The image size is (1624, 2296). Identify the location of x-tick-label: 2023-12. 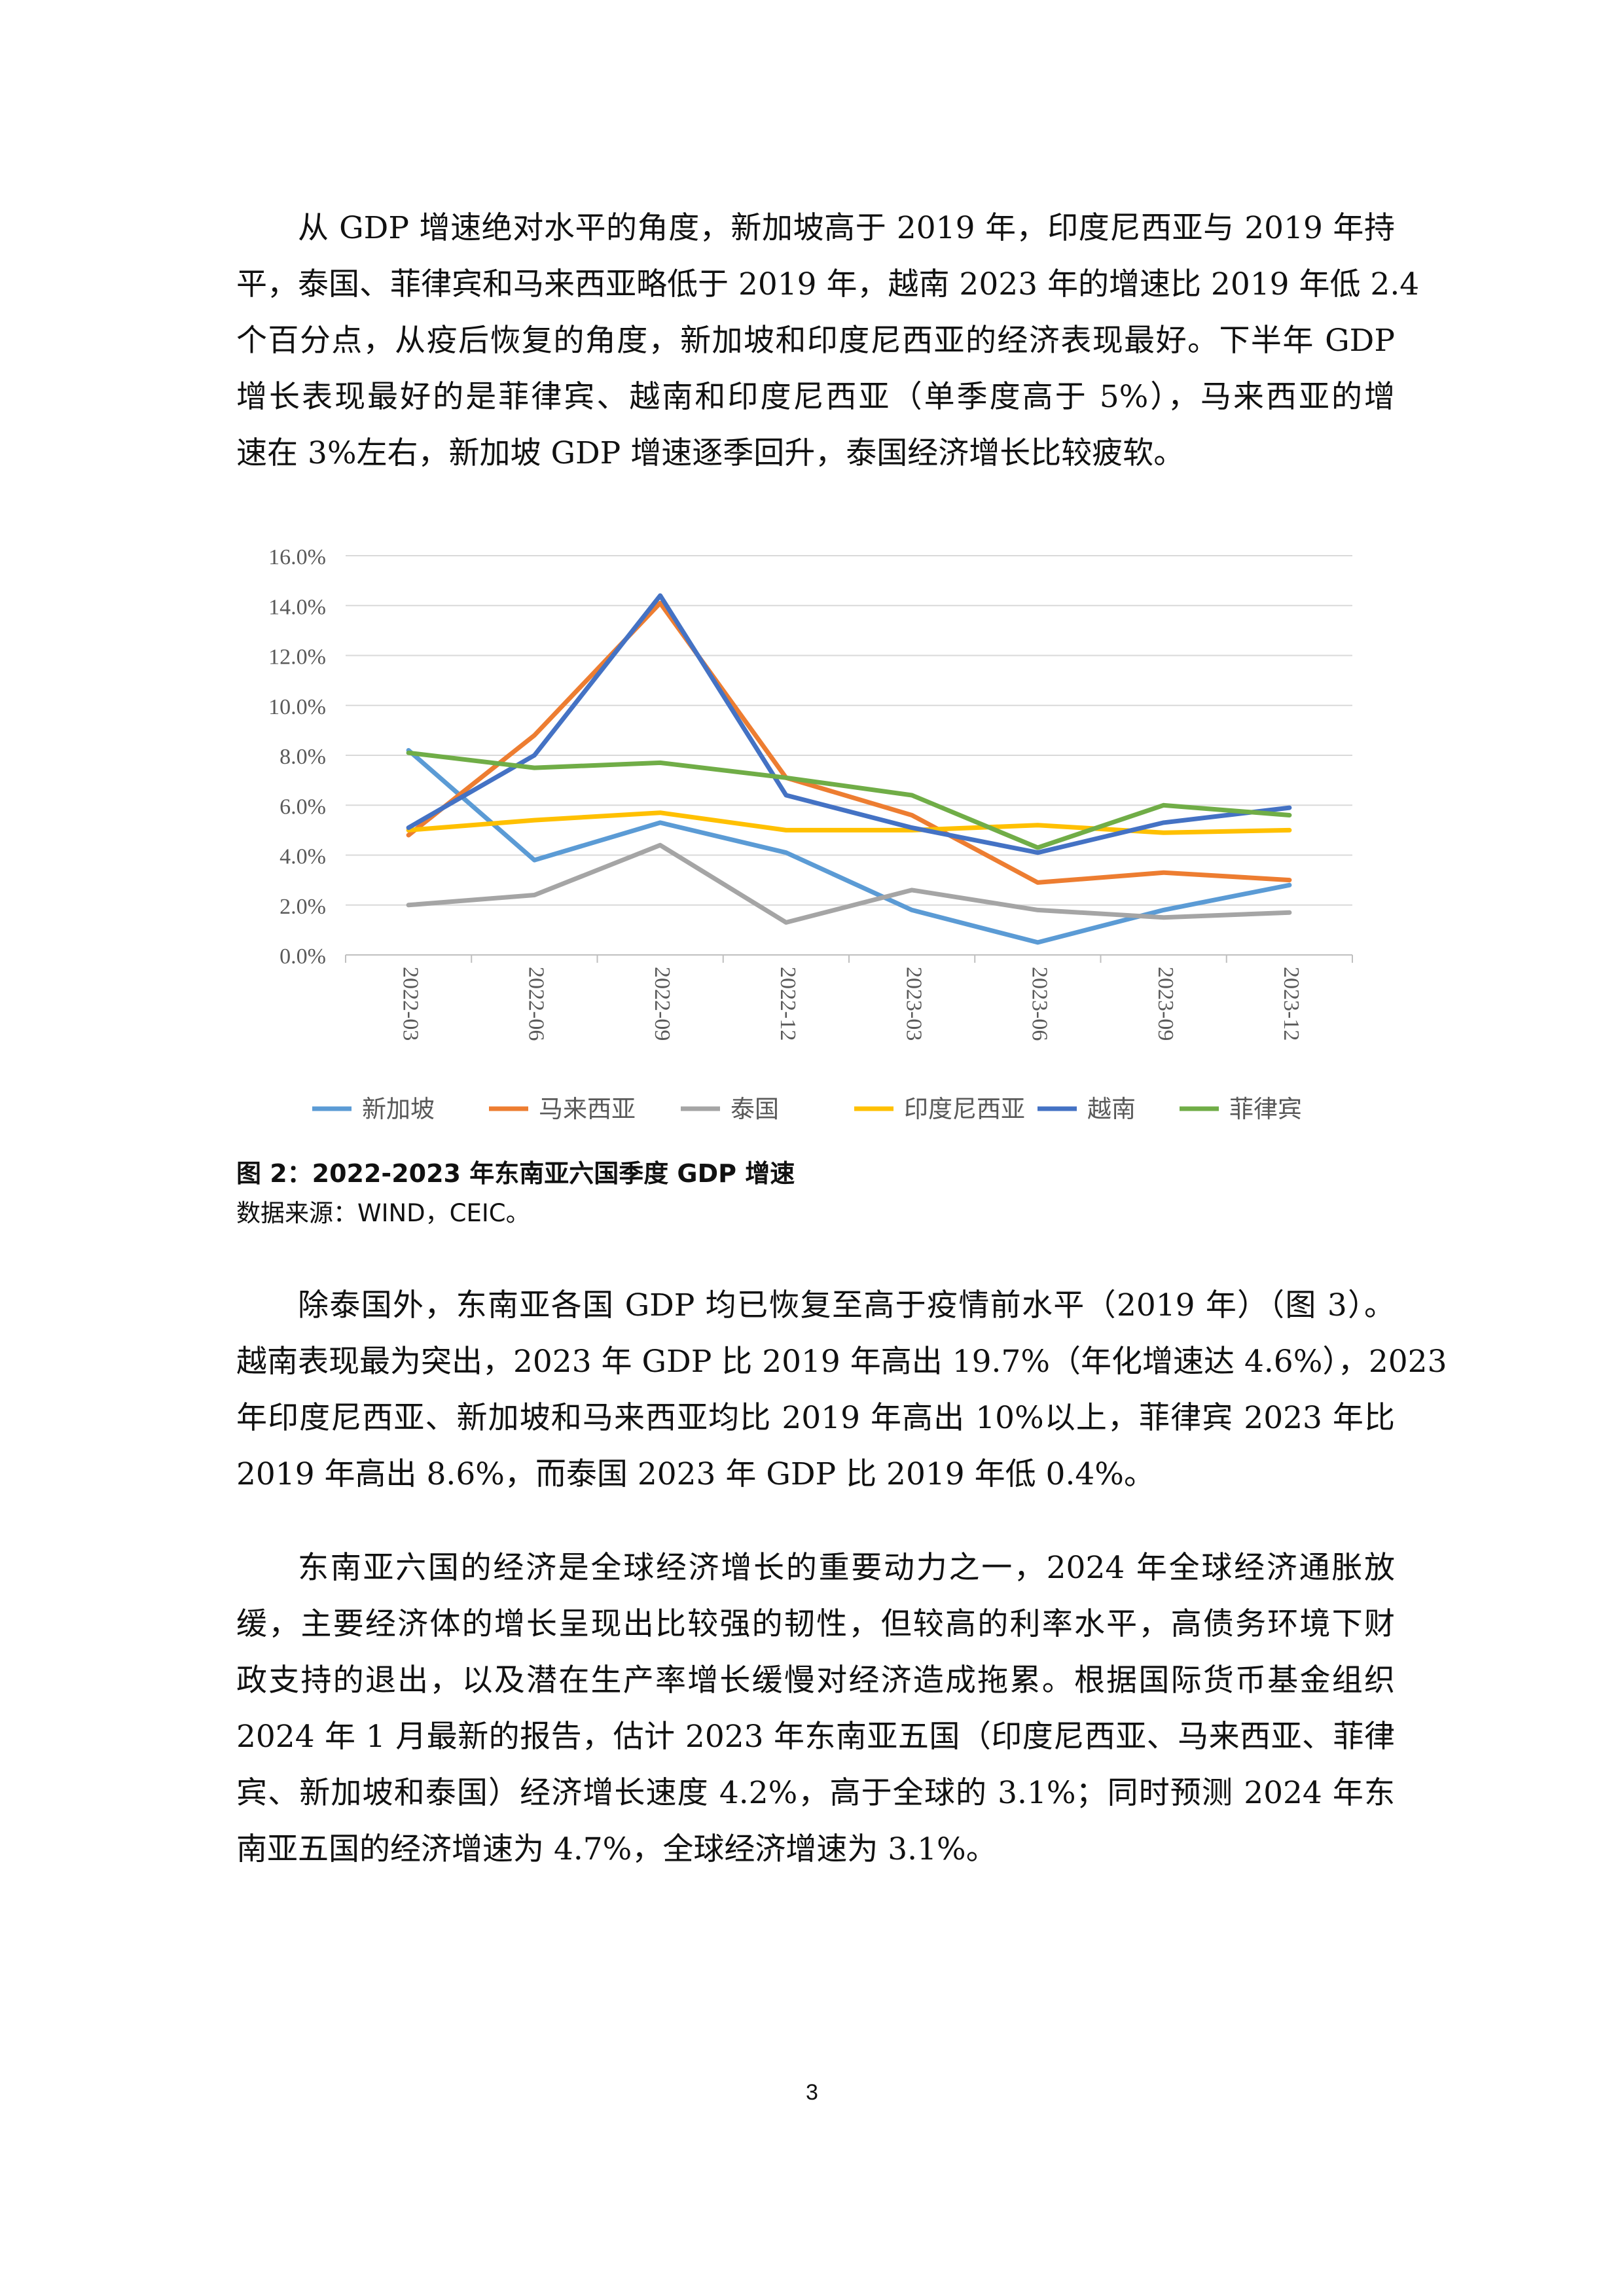
(1291, 1004).